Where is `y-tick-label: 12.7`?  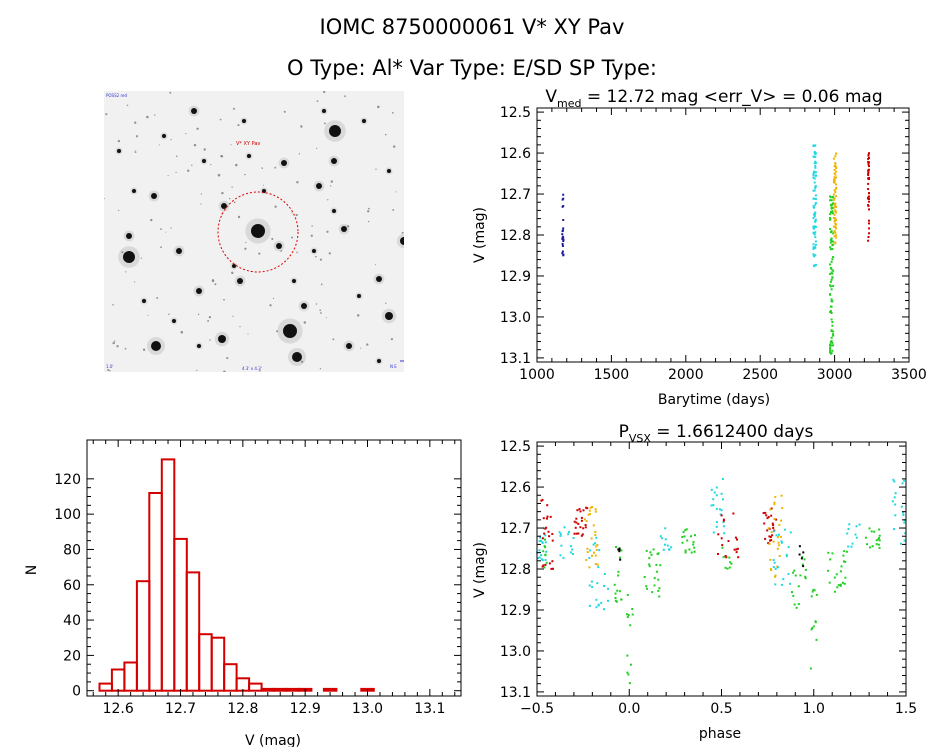 y-tick-label: 12.7 is located at coordinates (515, 529).